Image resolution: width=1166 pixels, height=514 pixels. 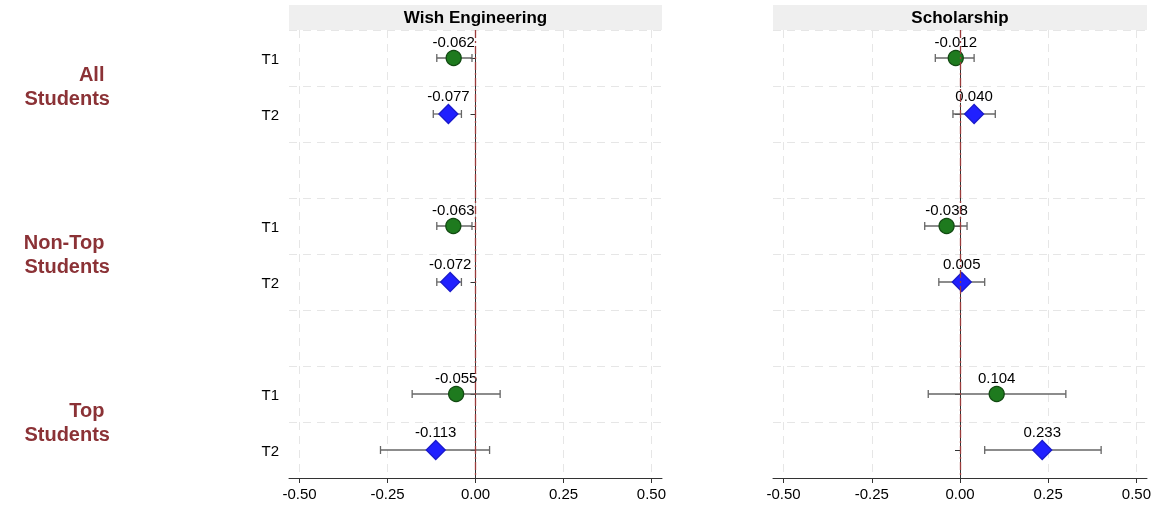 I want to click on data-label: -0.062, so click(x=453, y=41).